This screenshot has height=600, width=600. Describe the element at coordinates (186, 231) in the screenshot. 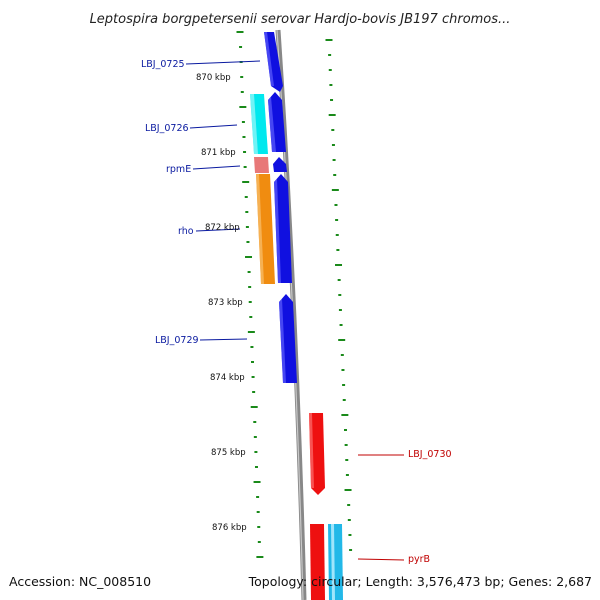

I see `gene-label-rho: rho` at that location.